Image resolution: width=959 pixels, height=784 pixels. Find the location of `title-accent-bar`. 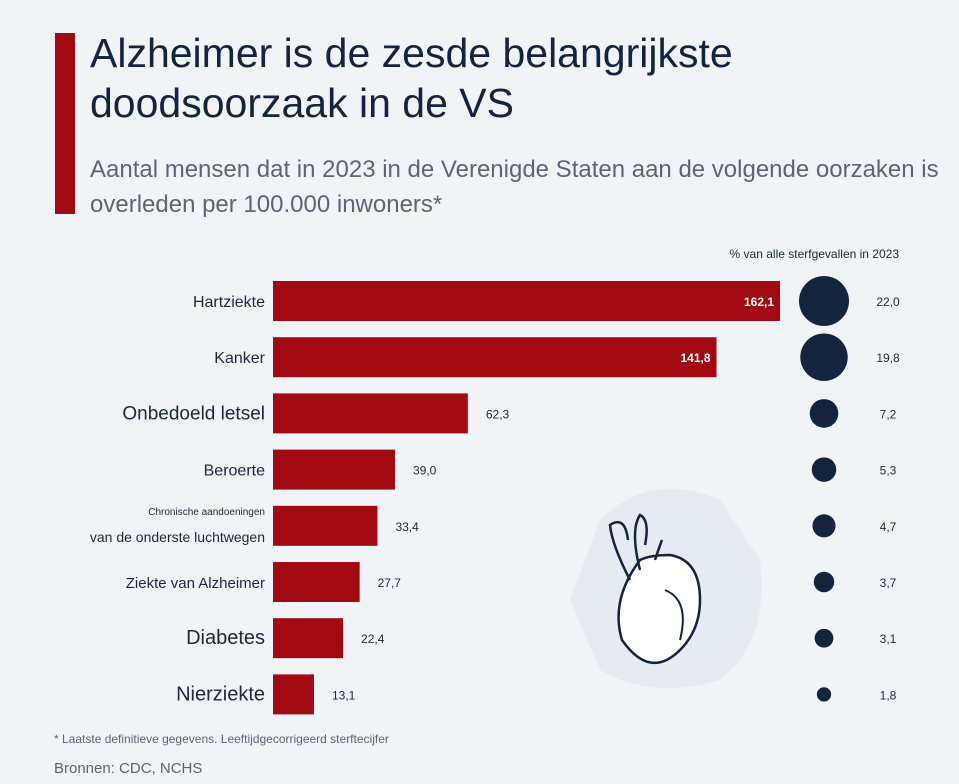

title-accent-bar is located at coordinates (65, 123).